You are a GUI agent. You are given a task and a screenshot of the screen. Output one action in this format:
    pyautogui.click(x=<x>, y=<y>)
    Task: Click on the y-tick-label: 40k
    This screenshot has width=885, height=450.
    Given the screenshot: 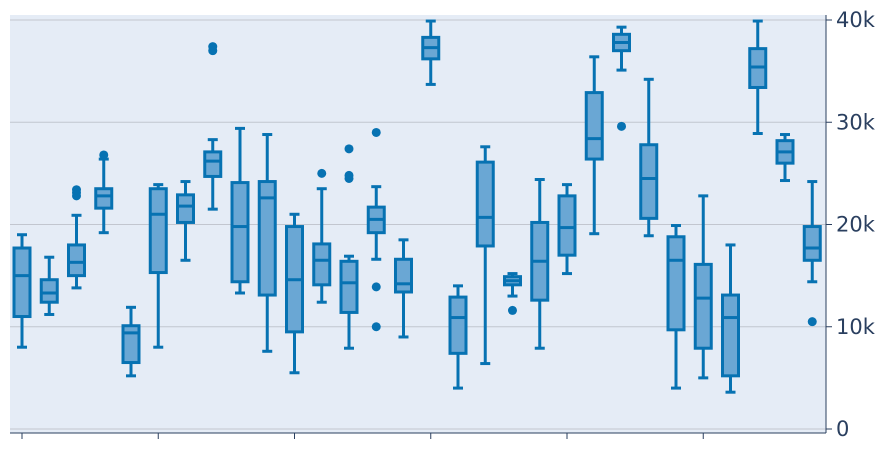 What is the action you would take?
    pyautogui.click(x=856, y=20)
    